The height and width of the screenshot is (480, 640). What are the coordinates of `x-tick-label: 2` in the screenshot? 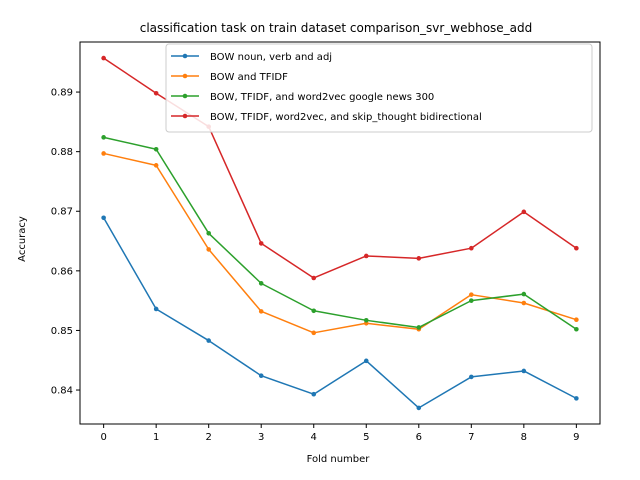 It's located at (208, 437).